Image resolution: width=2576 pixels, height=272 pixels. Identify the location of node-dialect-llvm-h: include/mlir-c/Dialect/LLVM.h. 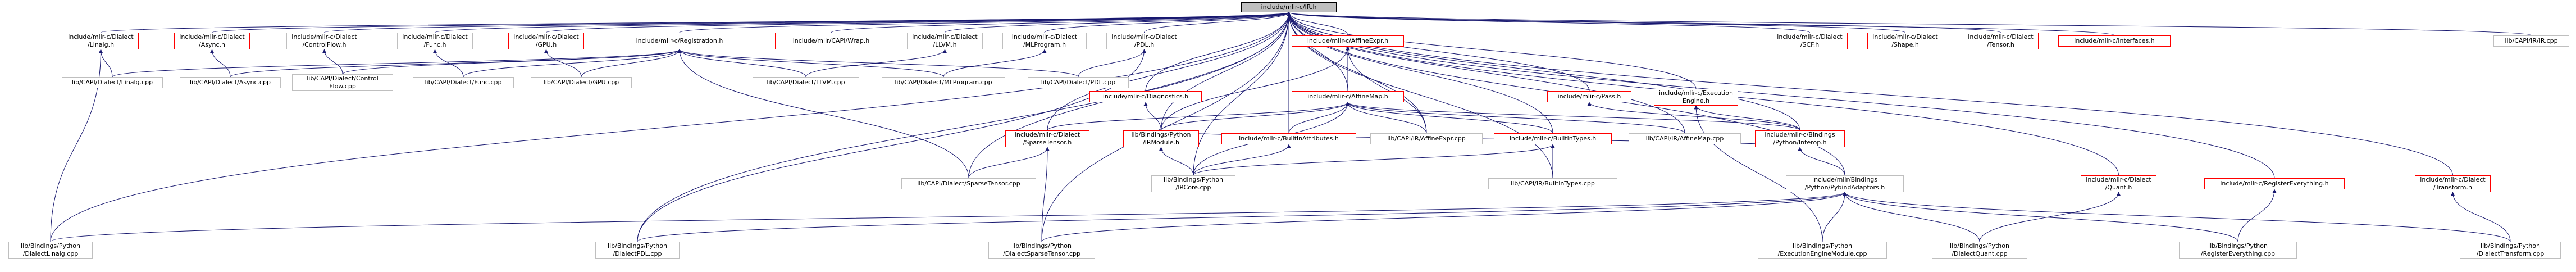
(945, 41).